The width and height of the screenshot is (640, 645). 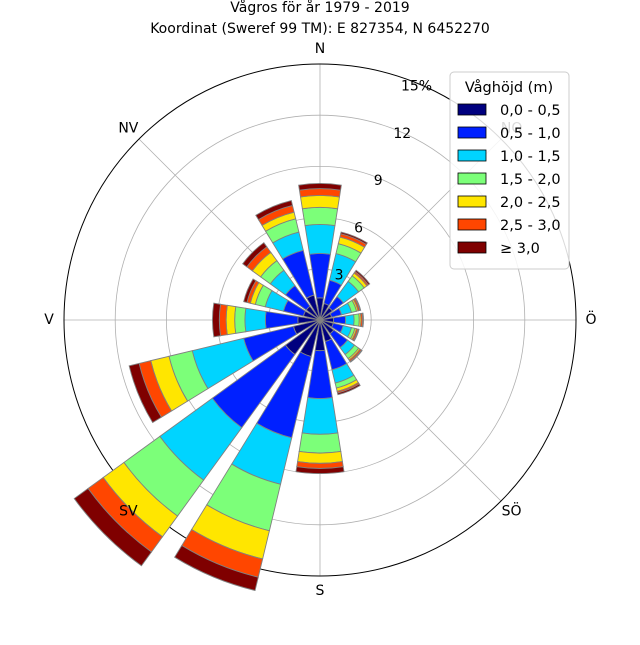 I want to click on legend-label: 1,0 - 1,5, so click(x=530, y=157).